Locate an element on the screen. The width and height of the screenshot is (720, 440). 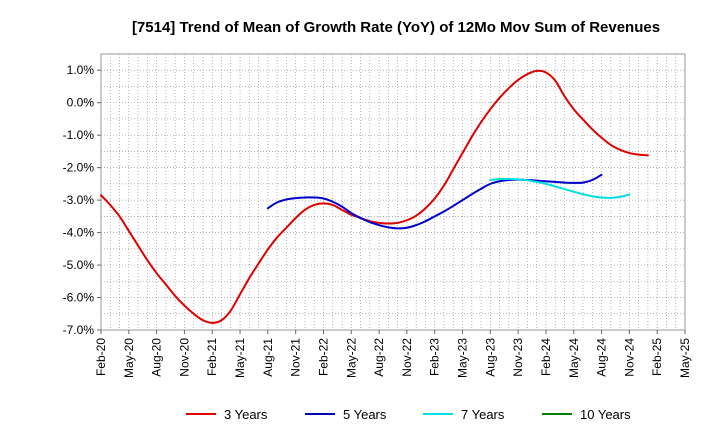
x-tick-label: Feb-22 is located at coordinates (323, 357).